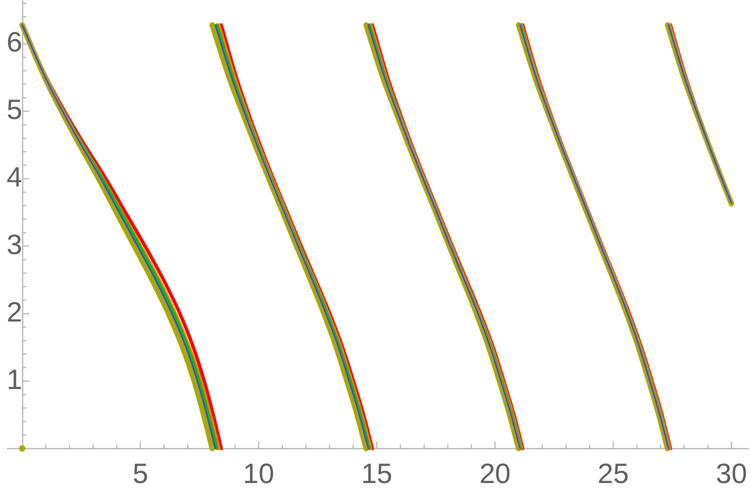  Describe the element at coordinates (140, 474) in the screenshot. I see `x-tick-label: 5` at that location.